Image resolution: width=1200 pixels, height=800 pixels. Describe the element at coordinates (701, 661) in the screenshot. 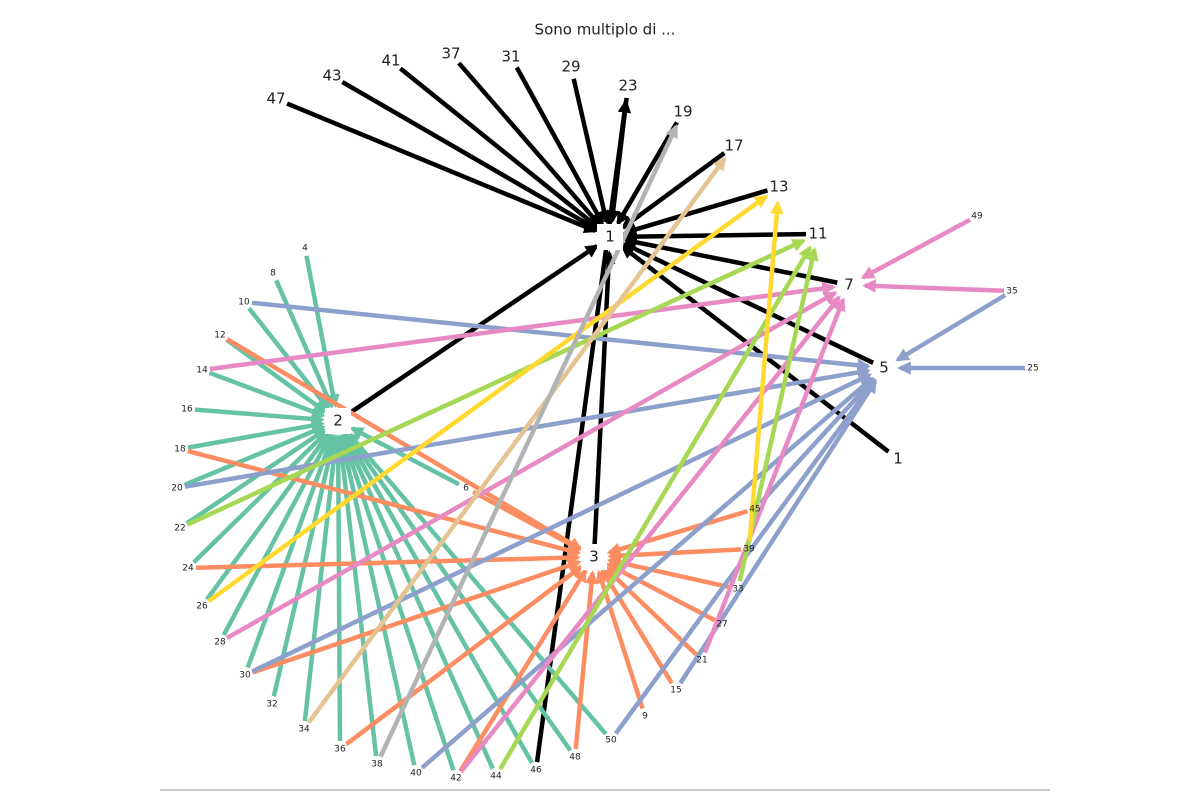

I see `node-label: 21` at that location.